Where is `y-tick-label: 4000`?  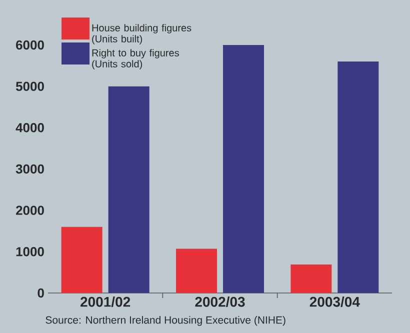 y-tick-label: 4000 is located at coordinates (30, 127).